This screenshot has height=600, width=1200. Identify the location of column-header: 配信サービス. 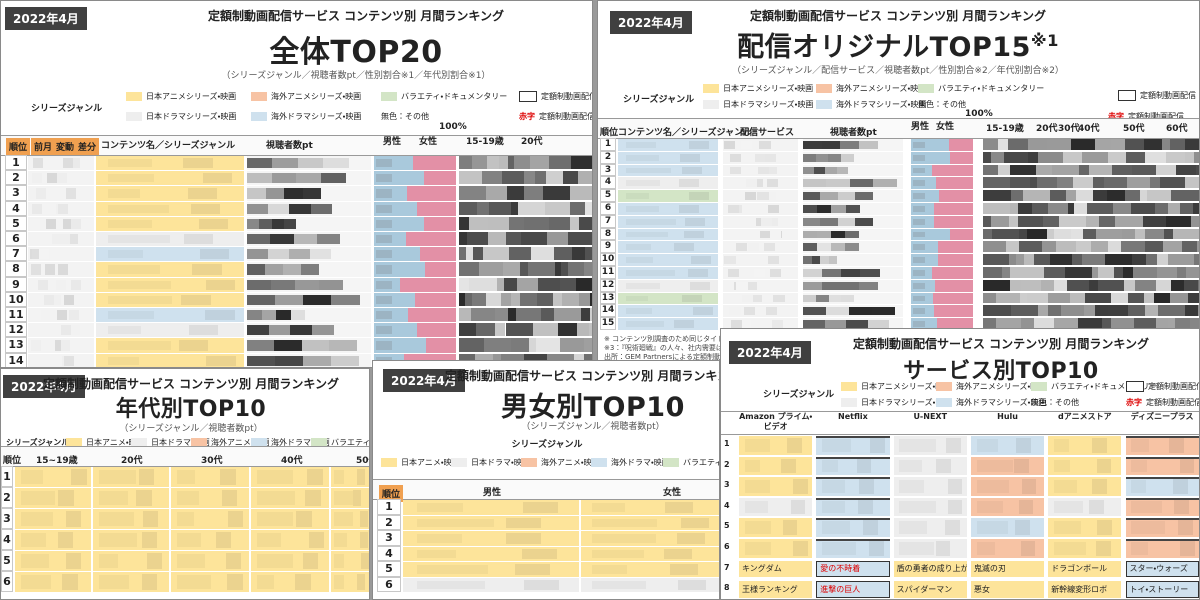
(767, 133).